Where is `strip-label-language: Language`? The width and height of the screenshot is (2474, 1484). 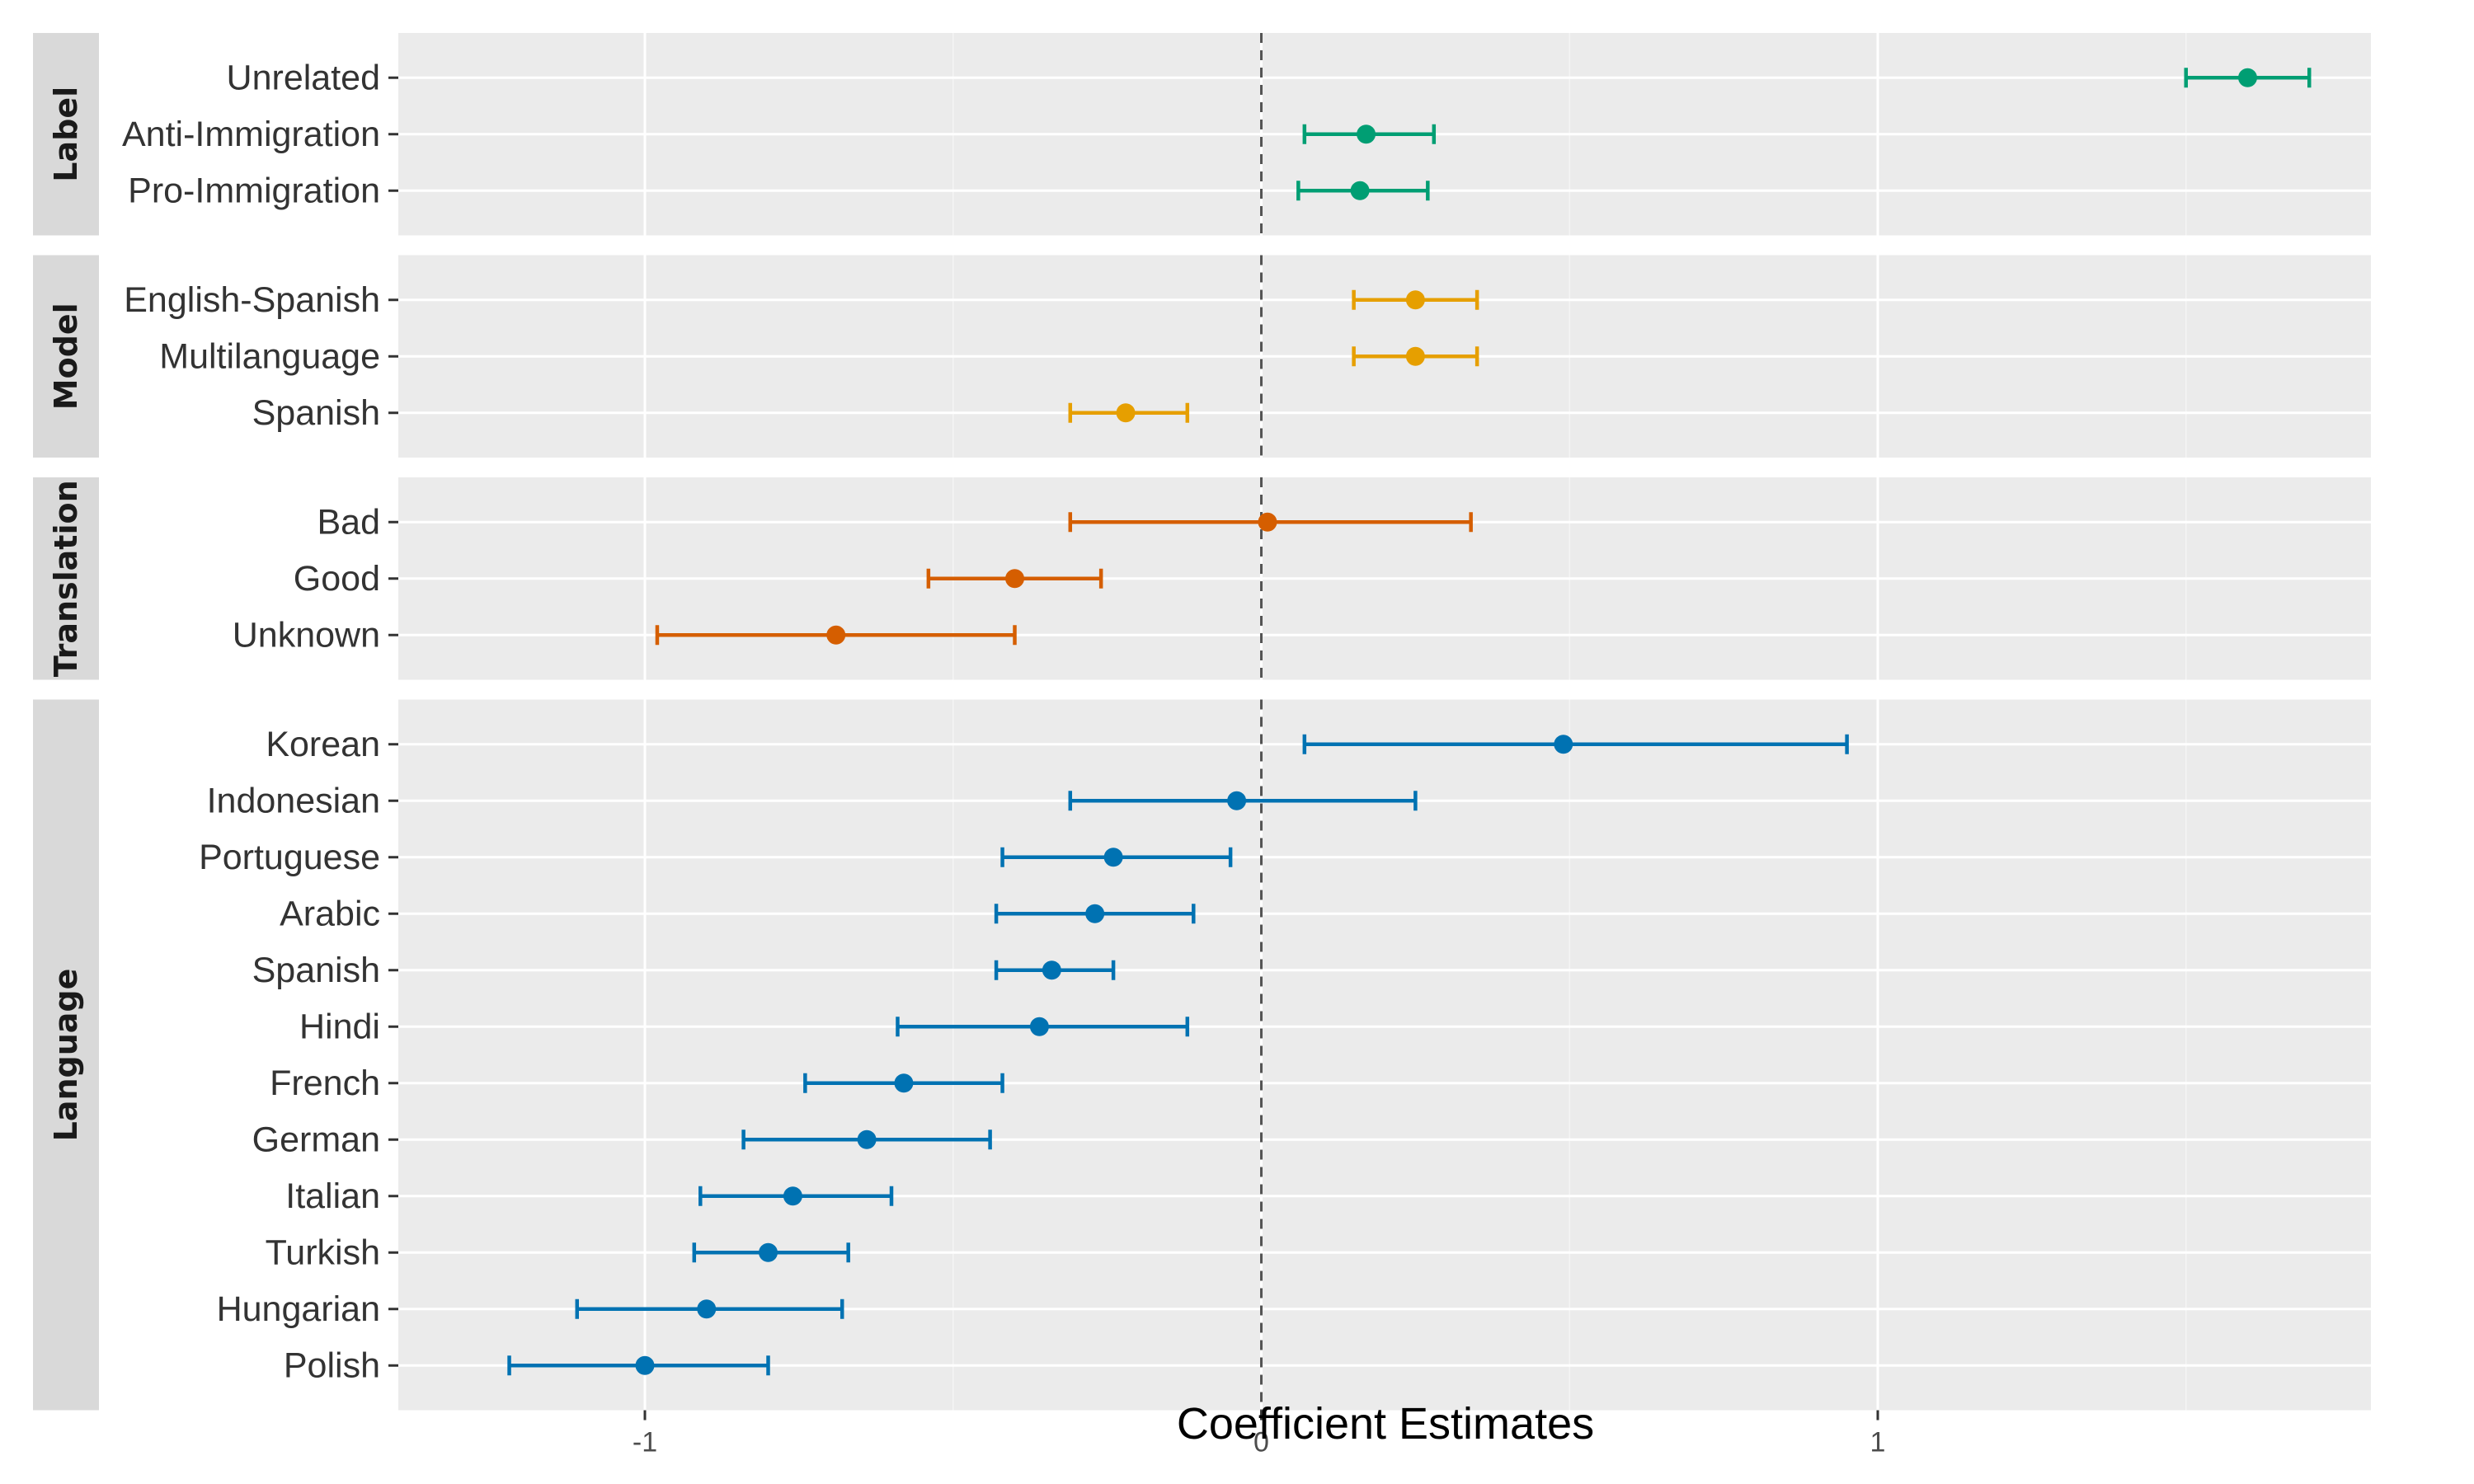 strip-label-language: Language is located at coordinates (66, 1055).